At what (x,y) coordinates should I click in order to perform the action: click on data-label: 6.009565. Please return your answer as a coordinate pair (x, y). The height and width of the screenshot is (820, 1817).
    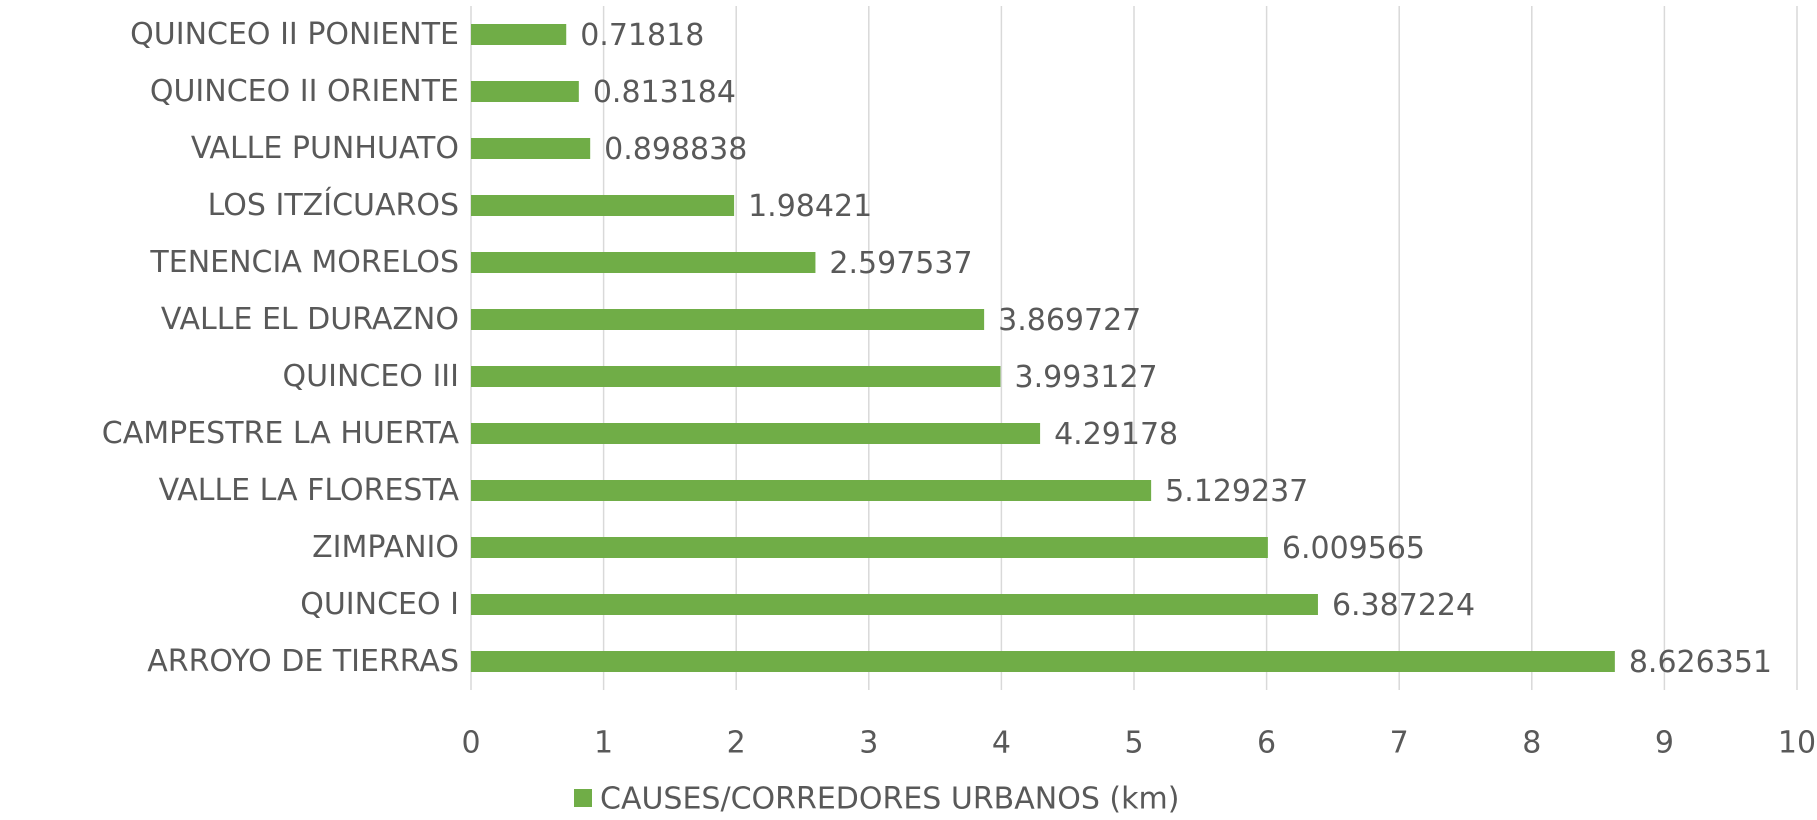
    Looking at the image, I should click on (1353, 548).